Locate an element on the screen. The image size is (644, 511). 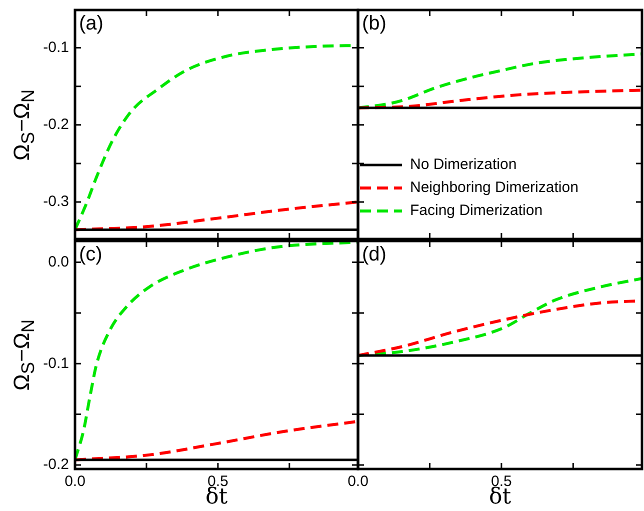
annotation: (b) is located at coordinates (374, 23).